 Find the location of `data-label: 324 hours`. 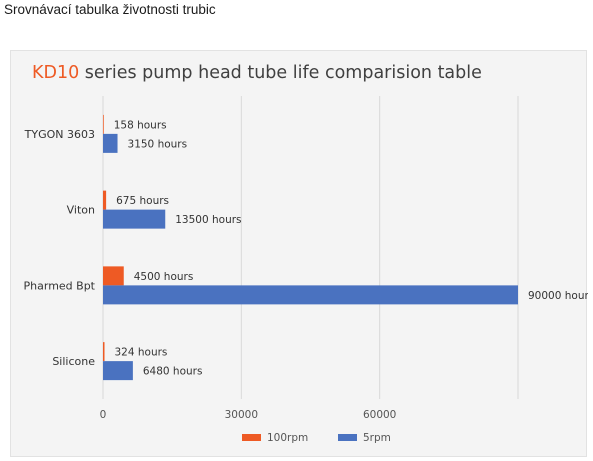

data-label: 324 hours is located at coordinates (140, 353).